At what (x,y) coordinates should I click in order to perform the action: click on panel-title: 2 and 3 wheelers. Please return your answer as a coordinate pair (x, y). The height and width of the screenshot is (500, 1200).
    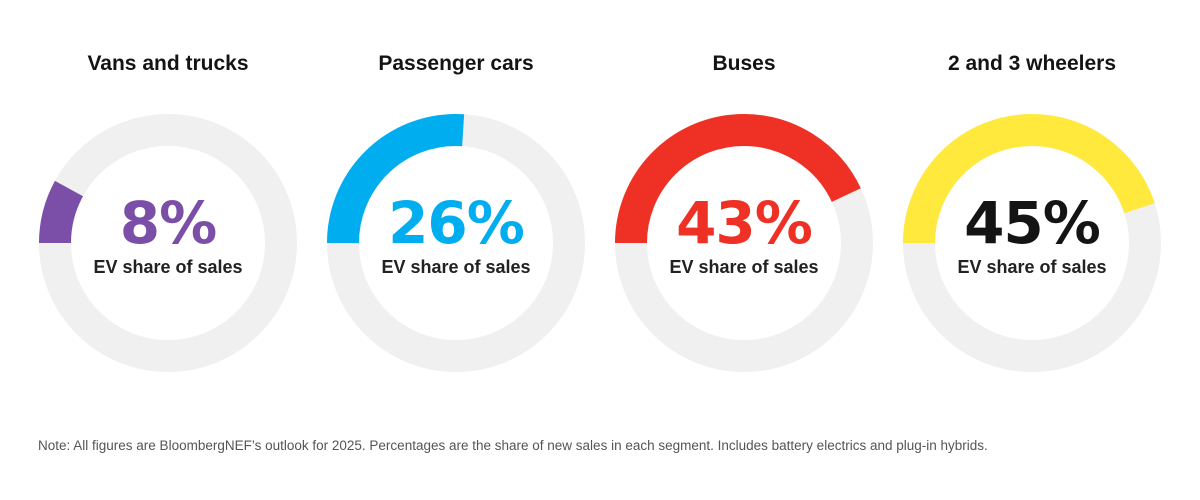
    Looking at the image, I should click on (1032, 63).